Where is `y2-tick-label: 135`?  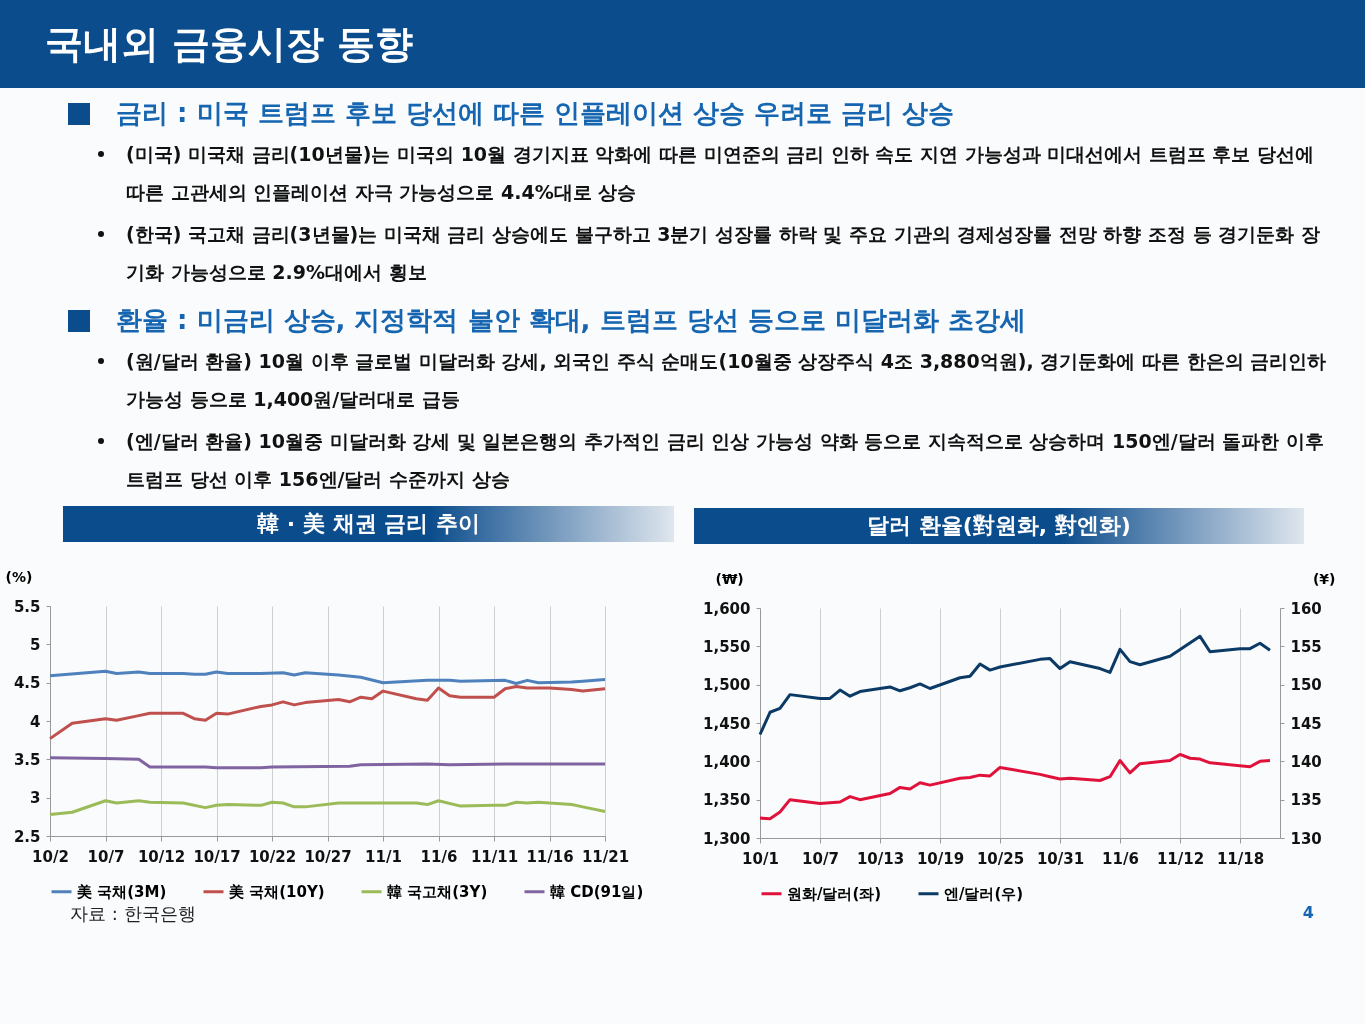 y2-tick-label: 135 is located at coordinates (1306, 800).